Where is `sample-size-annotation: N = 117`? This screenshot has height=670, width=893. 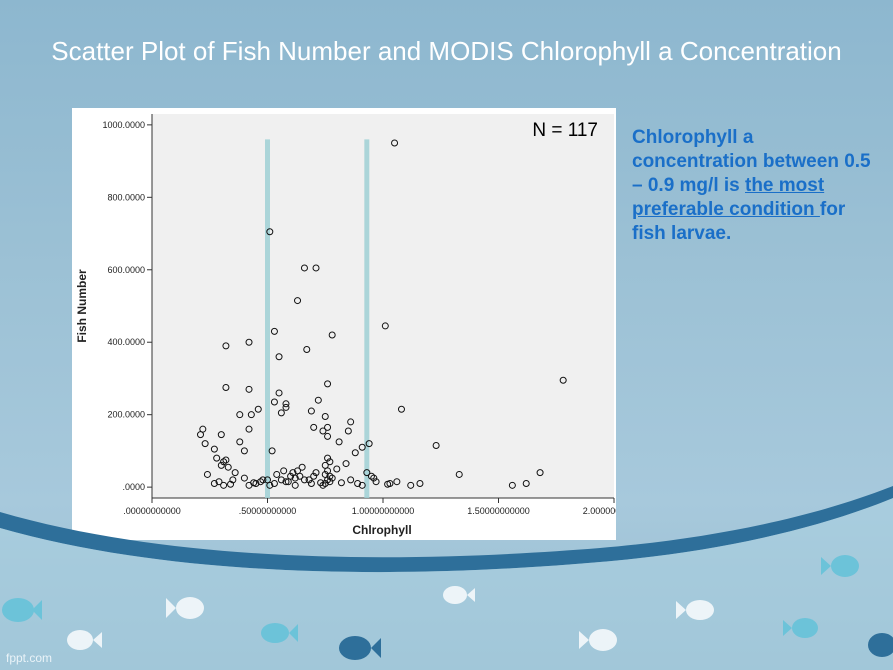 sample-size-annotation: N = 117 is located at coordinates (565, 130).